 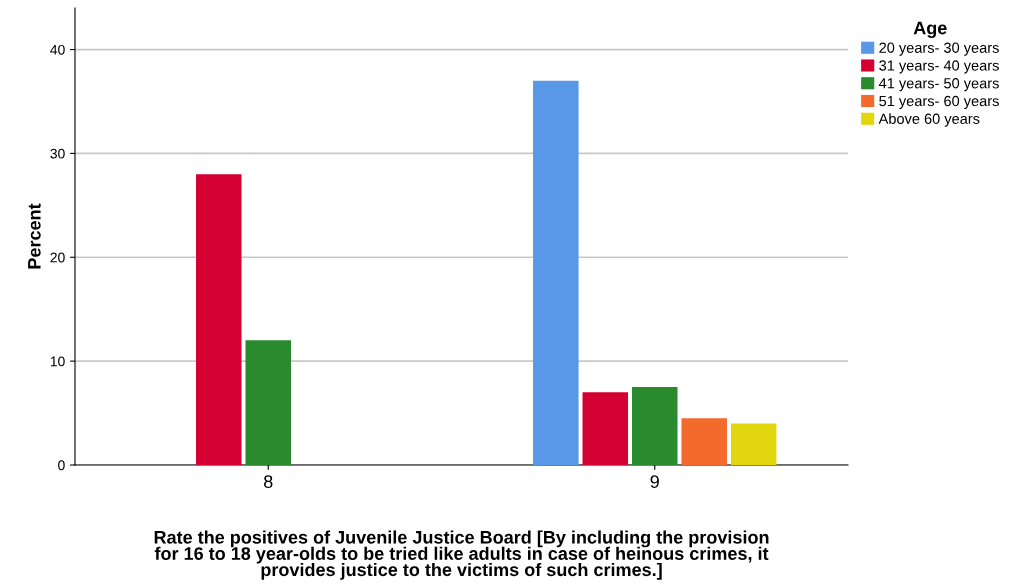 What do you see at coordinates (34, 236) in the screenshot?
I see `y-axis-title: Percent` at bounding box center [34, 236].